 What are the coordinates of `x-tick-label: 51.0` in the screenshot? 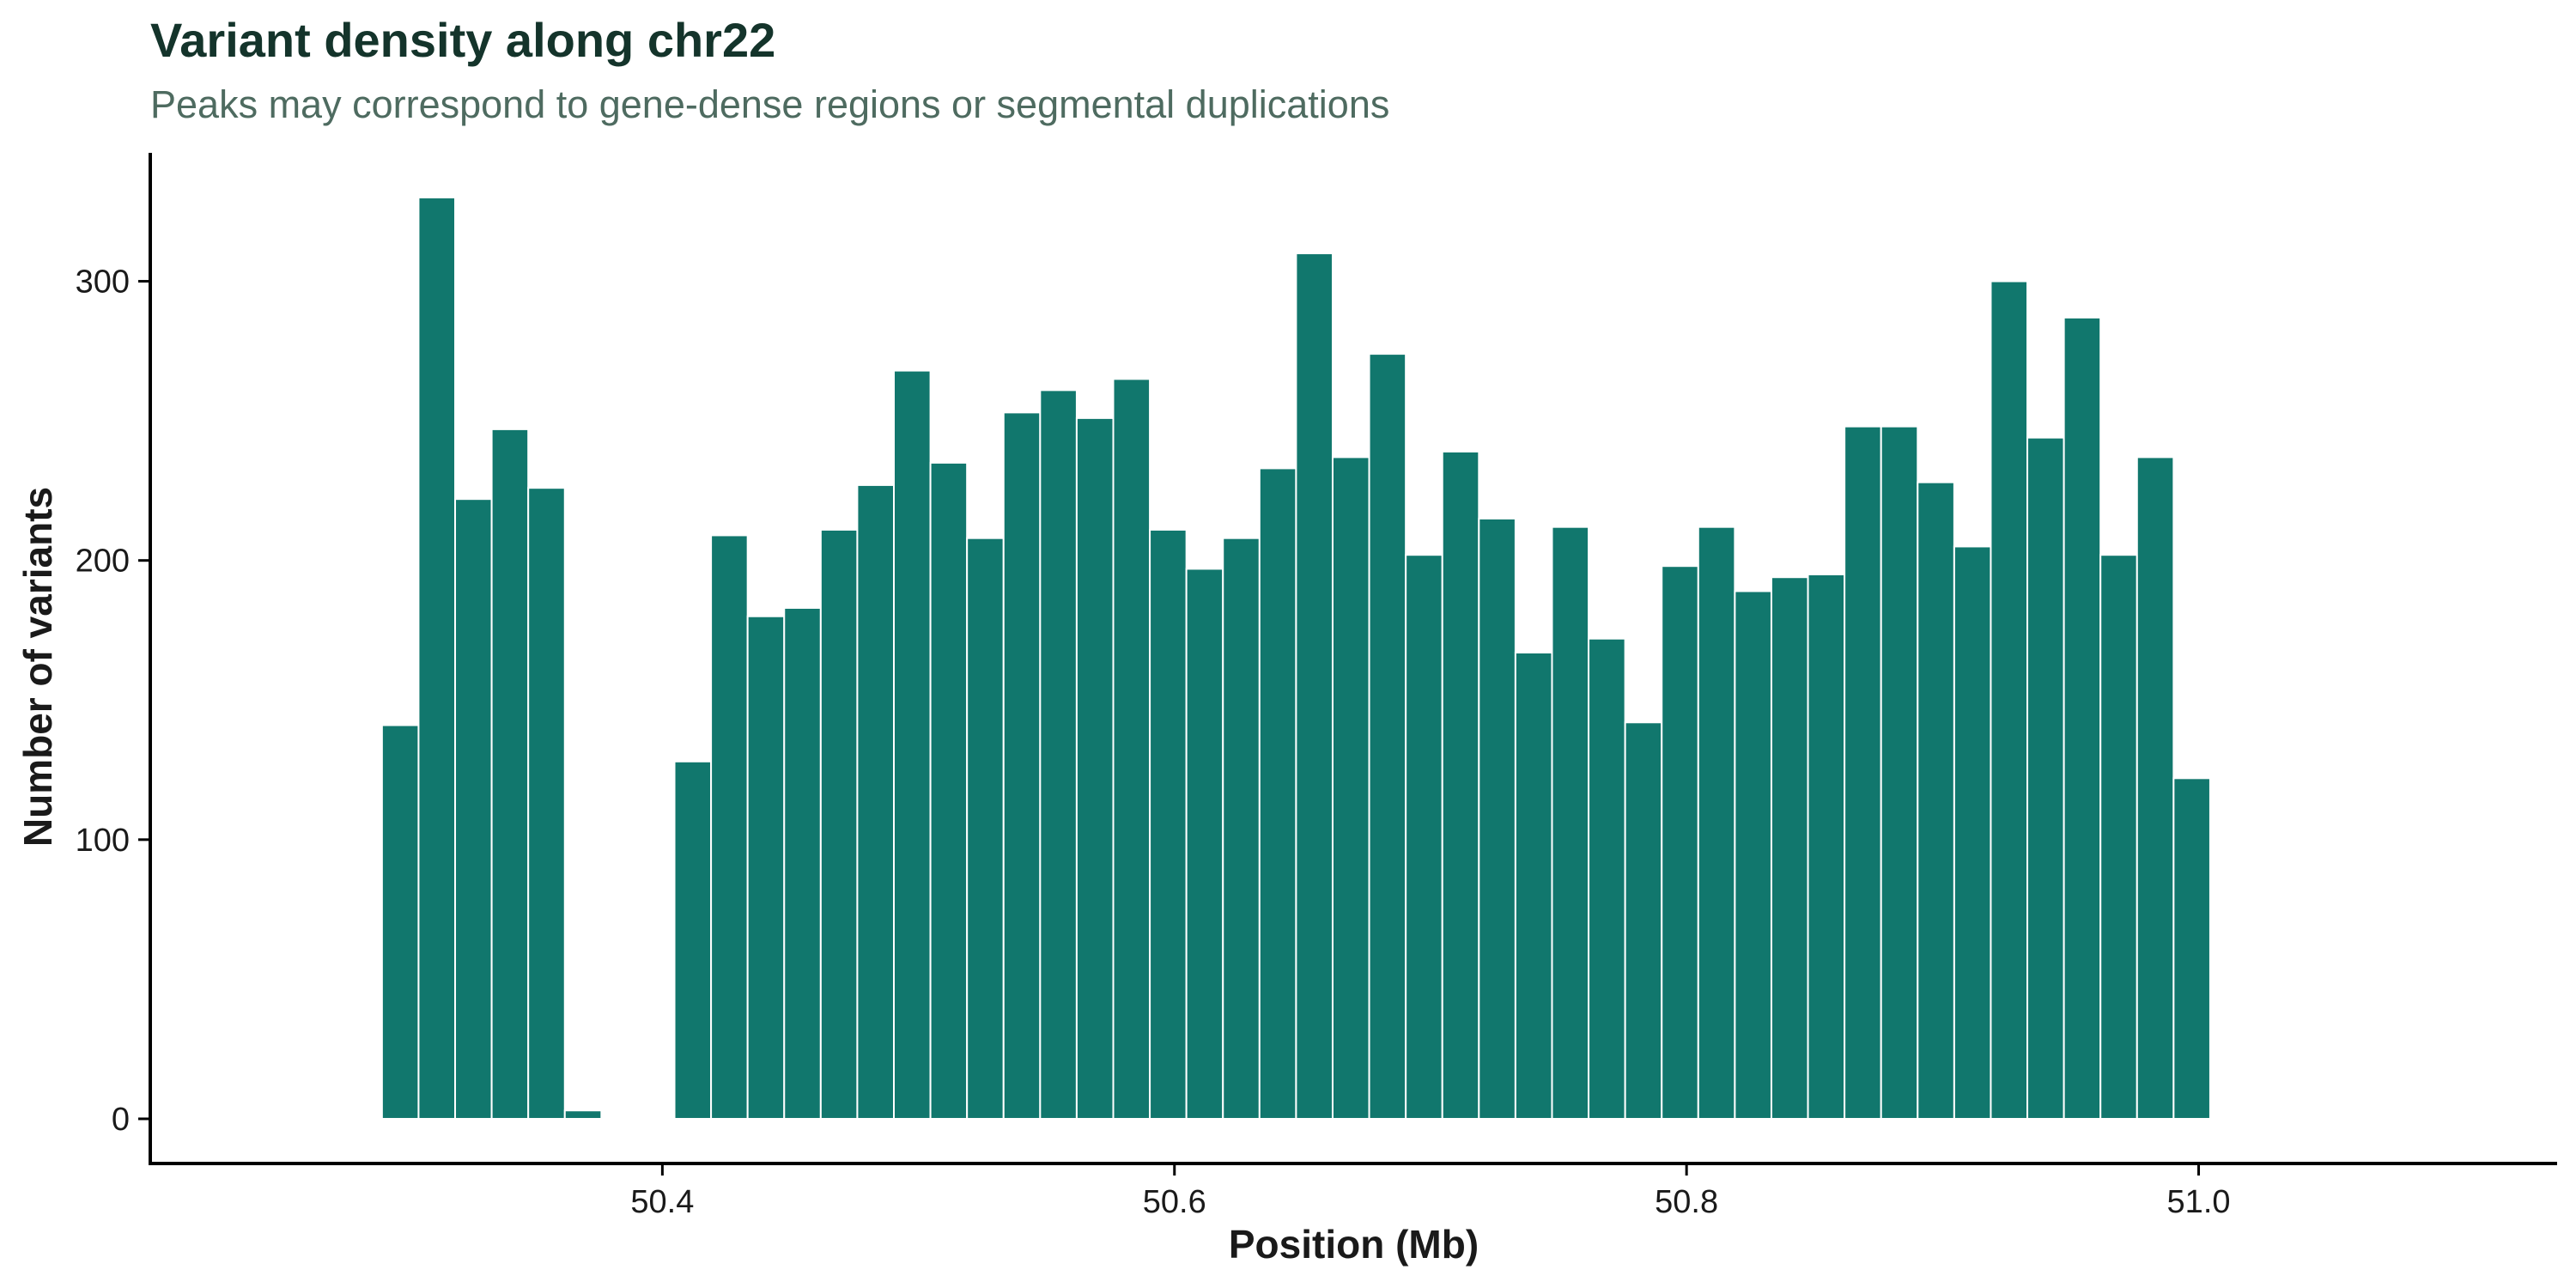 It's located at (2199, 1202).